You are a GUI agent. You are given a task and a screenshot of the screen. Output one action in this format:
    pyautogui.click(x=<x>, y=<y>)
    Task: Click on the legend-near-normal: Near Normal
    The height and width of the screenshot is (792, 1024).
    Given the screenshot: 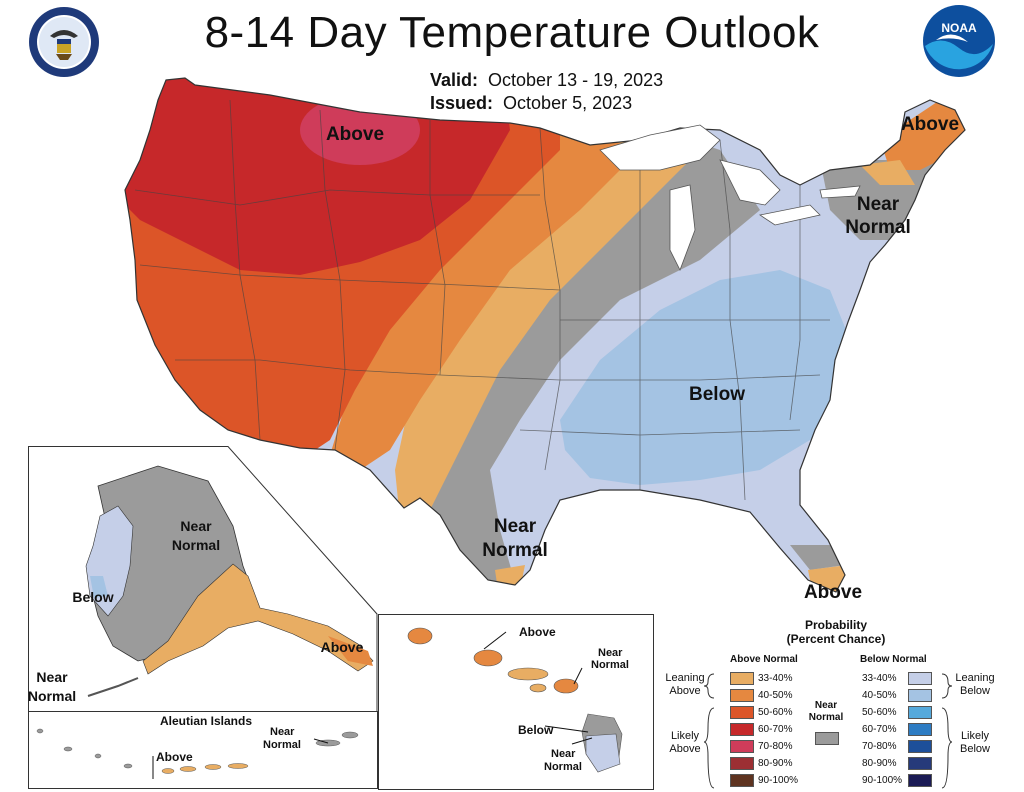 What is the action you would take?
    pyautogui.click(x=826, y=712)
    